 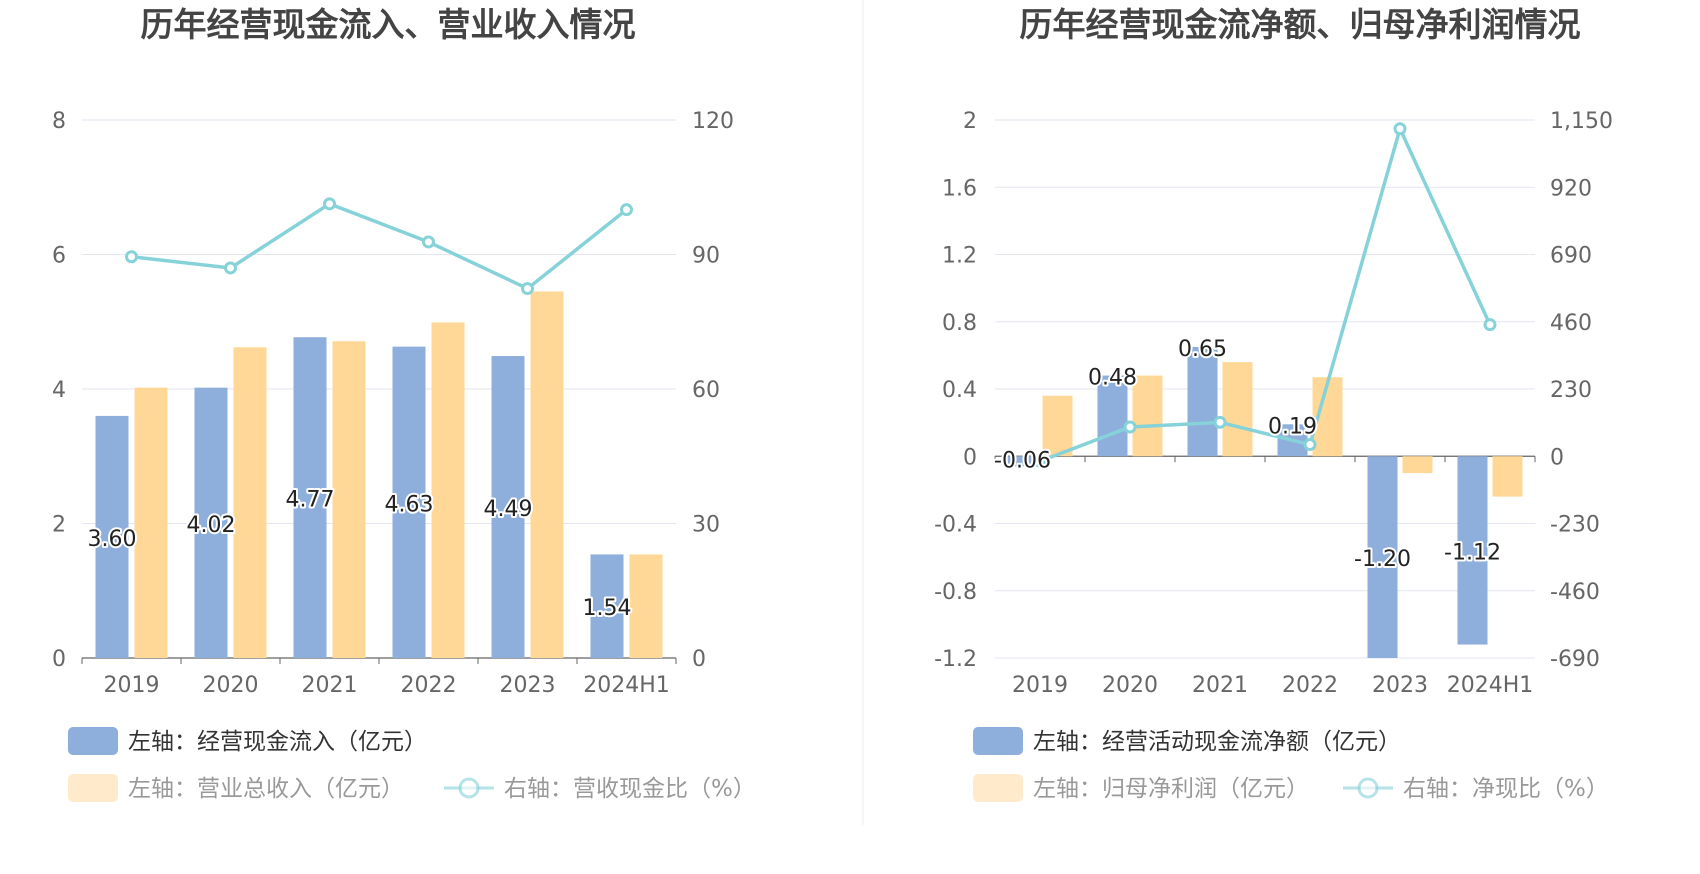 I want to click on chart2-right-tick: 230, so click(x=1571, y=390).